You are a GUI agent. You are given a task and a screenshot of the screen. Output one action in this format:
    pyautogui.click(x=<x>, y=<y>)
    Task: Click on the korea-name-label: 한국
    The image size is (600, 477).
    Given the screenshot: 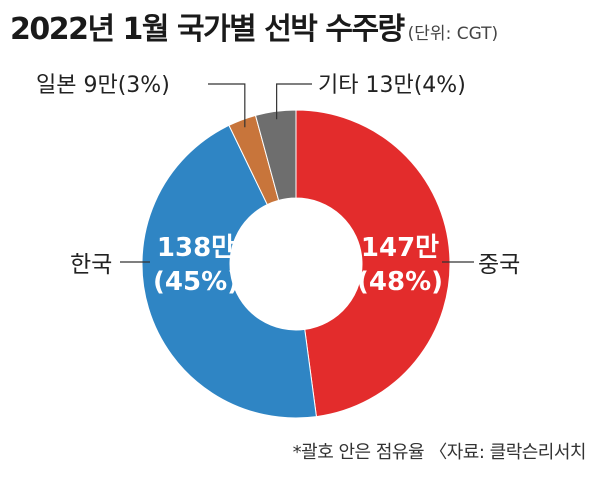 What is the action you would take?
    pyautogui.click(x=91, y=265)
    